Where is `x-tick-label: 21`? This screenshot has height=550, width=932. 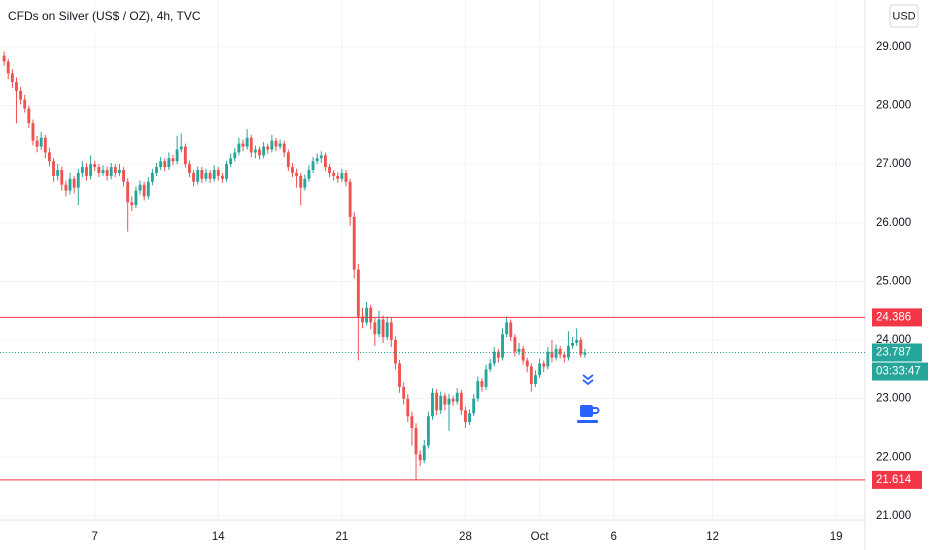
x-tick-label: 21 is located at coordinates (341, 537).